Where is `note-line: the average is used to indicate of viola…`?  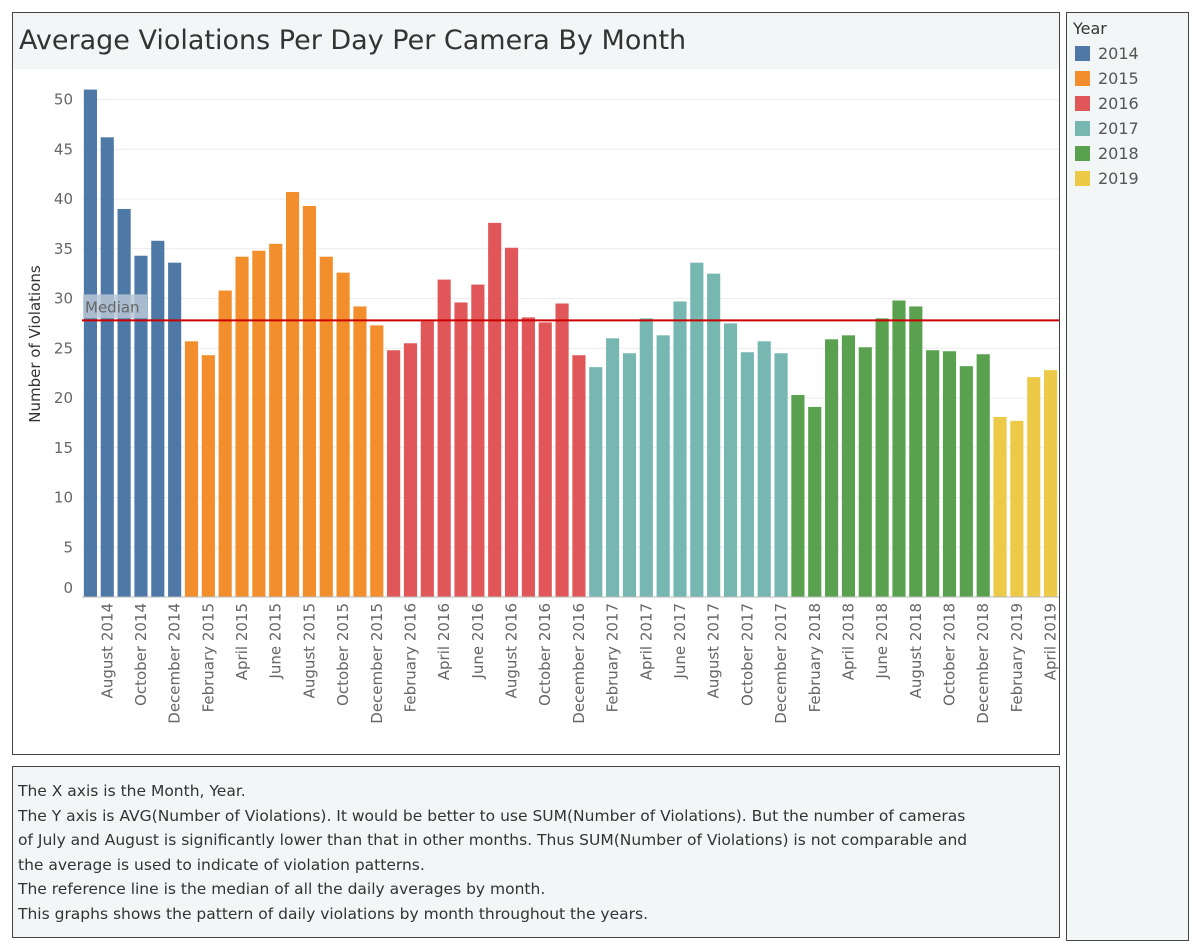 note-line: the average is used to indicate of viola… is located at coordinates (221, 864).